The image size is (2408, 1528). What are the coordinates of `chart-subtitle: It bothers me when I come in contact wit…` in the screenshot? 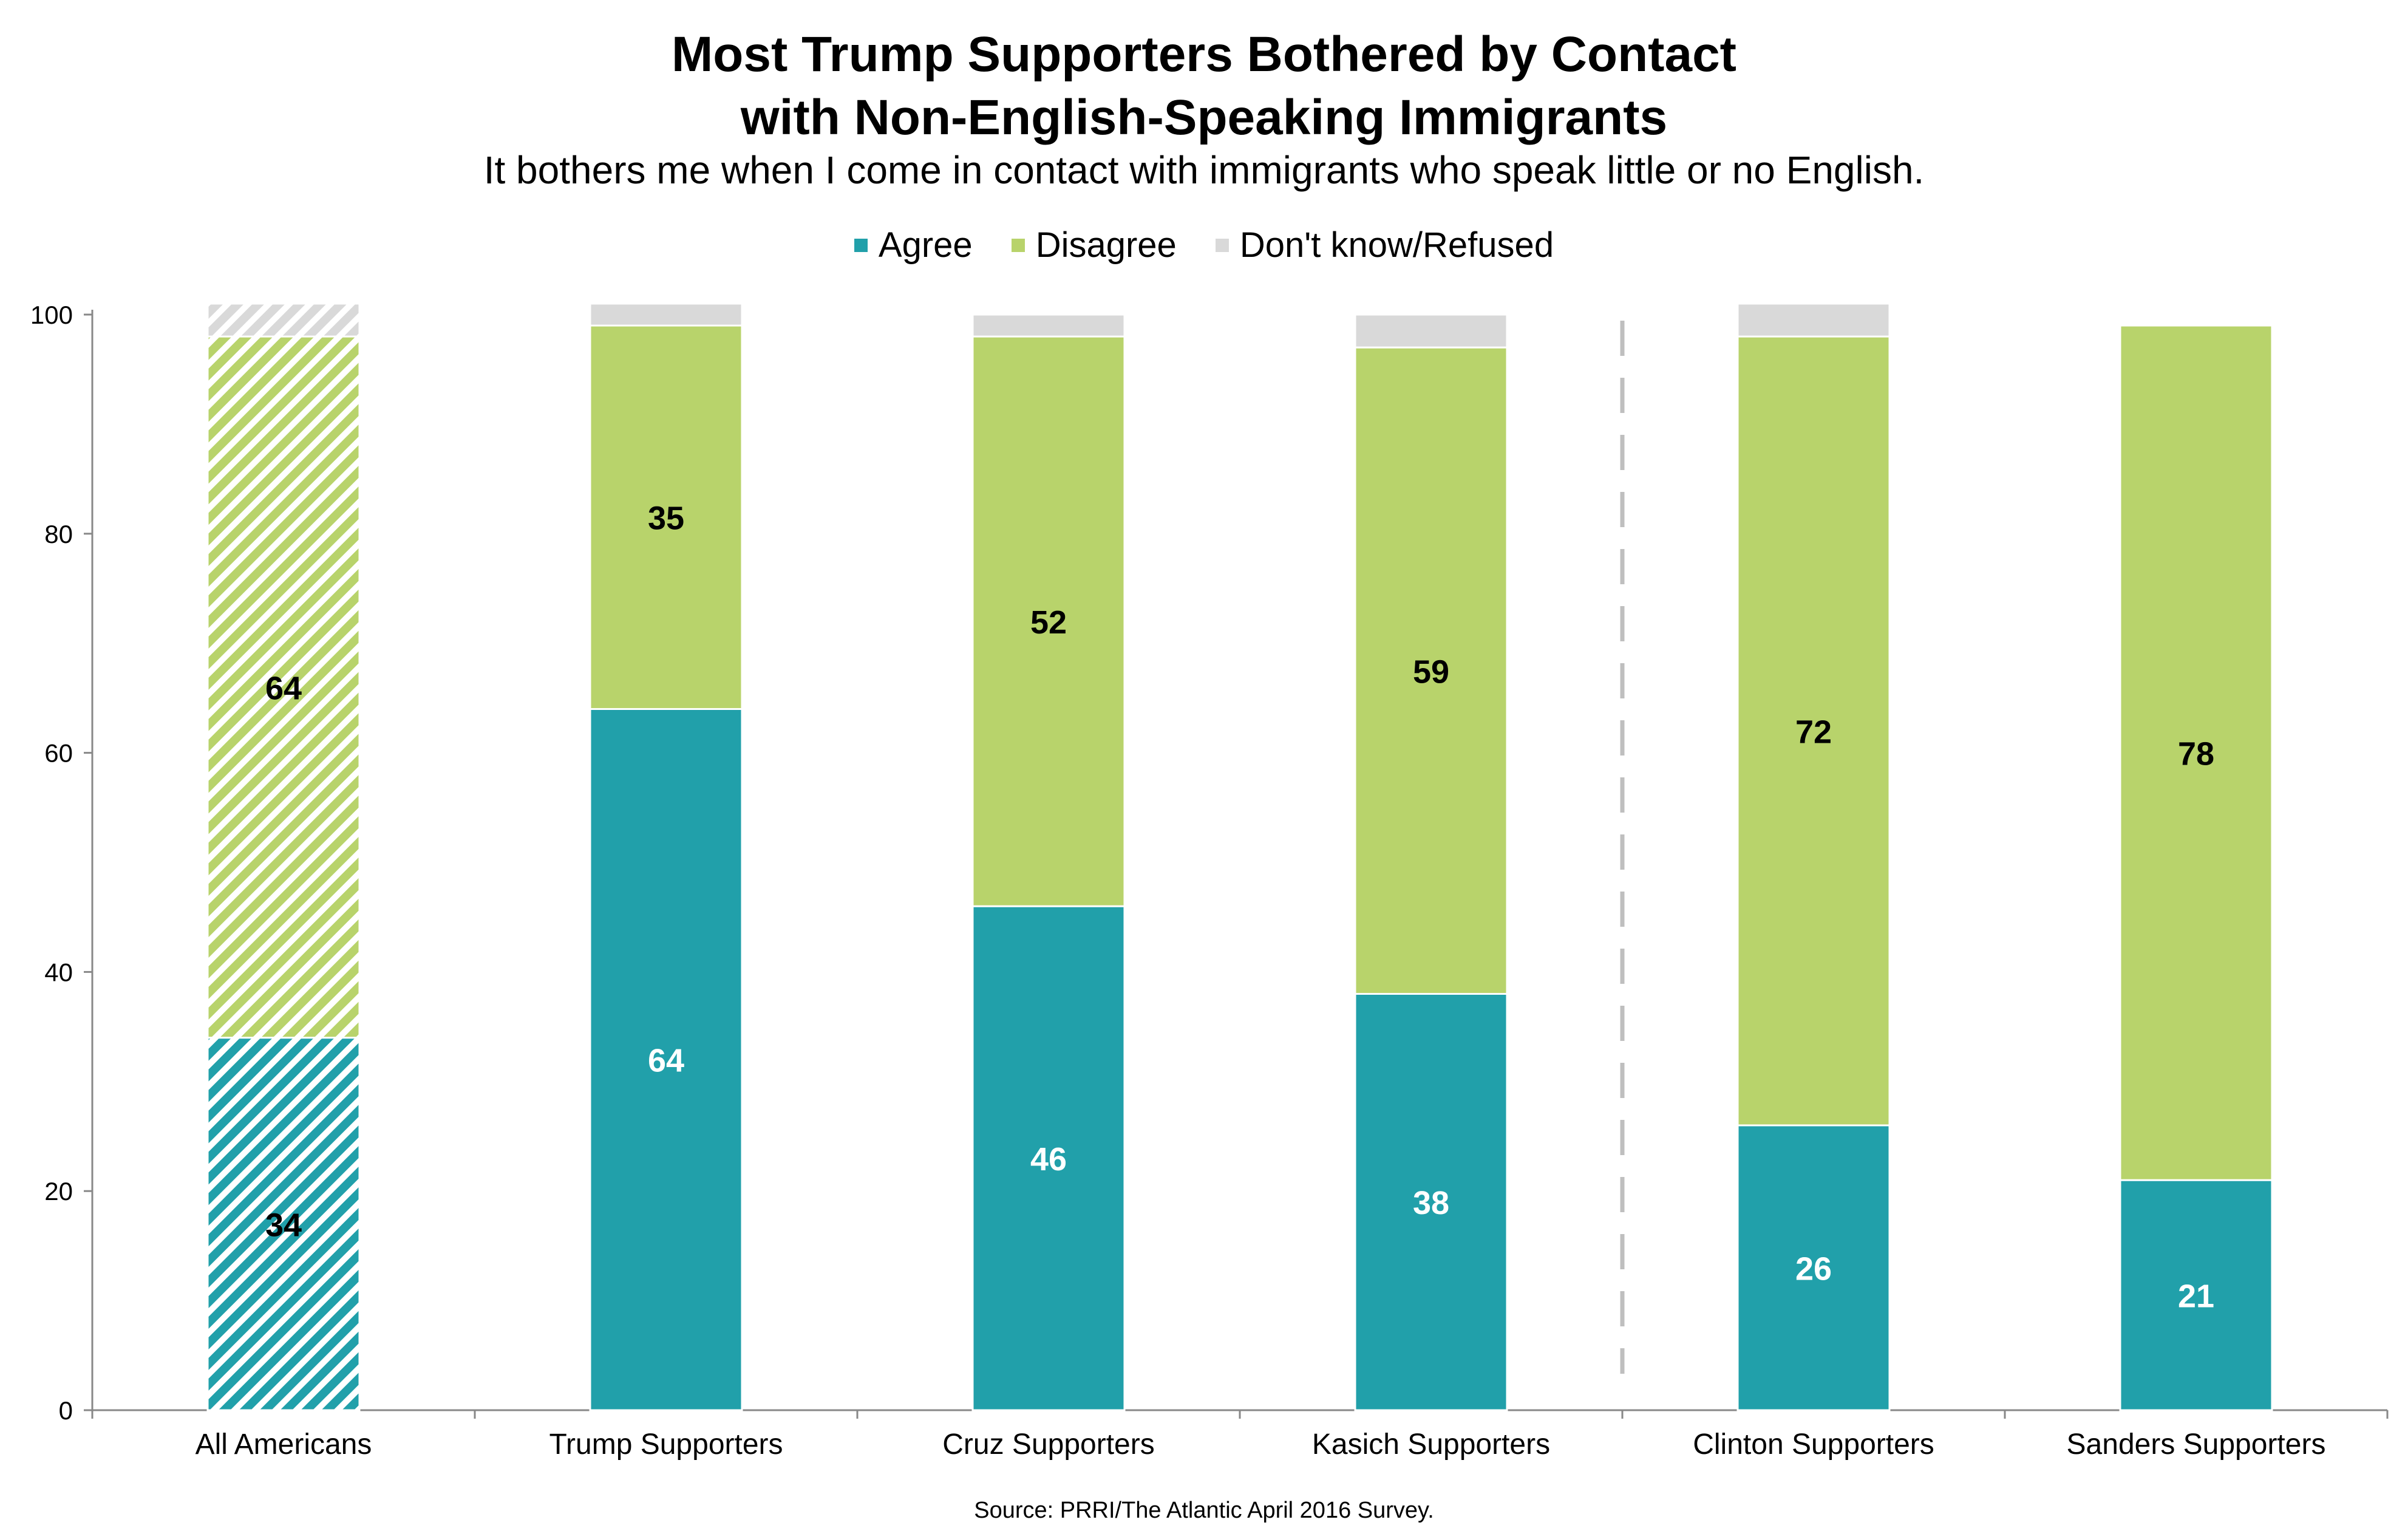 It's located at (1204, 170).